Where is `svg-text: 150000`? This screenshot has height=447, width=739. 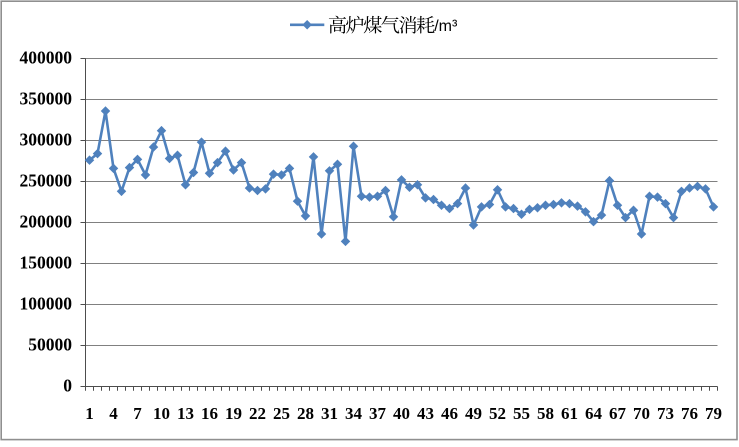
svg-text: 150000 is located at coordinates (46, 263).